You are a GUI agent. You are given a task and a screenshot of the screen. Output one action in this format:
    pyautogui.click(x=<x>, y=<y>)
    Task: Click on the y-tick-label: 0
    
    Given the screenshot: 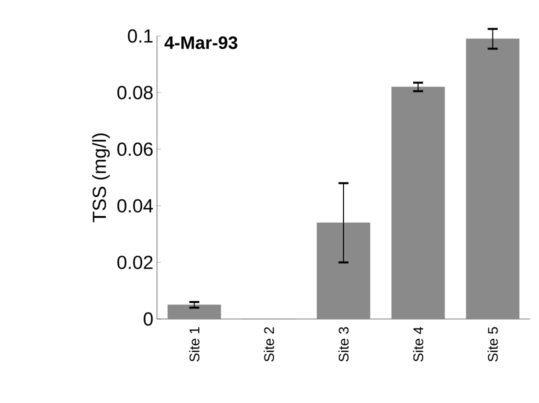 What is the action you would take?
    pyautogui.click(x=148, y=319)
    